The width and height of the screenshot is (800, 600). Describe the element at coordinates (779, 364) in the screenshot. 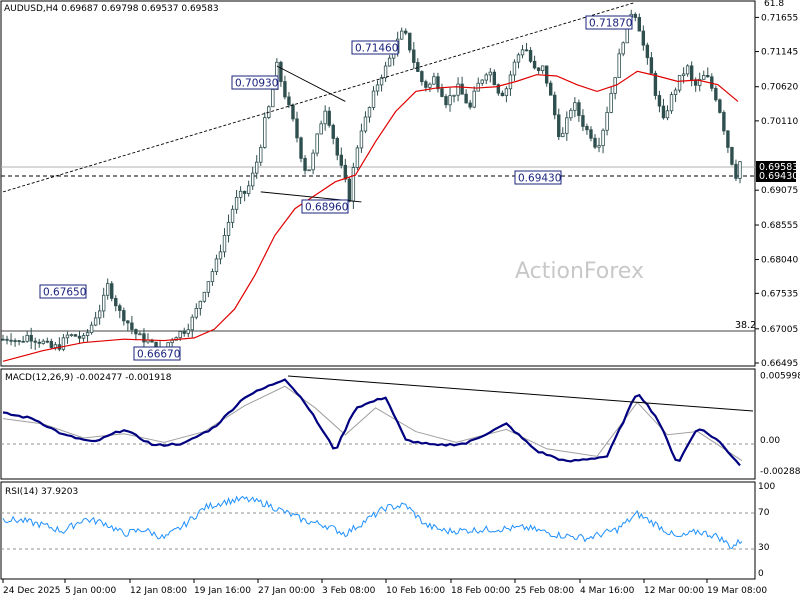

I see `price-tick-label: 0.66495` at that location.